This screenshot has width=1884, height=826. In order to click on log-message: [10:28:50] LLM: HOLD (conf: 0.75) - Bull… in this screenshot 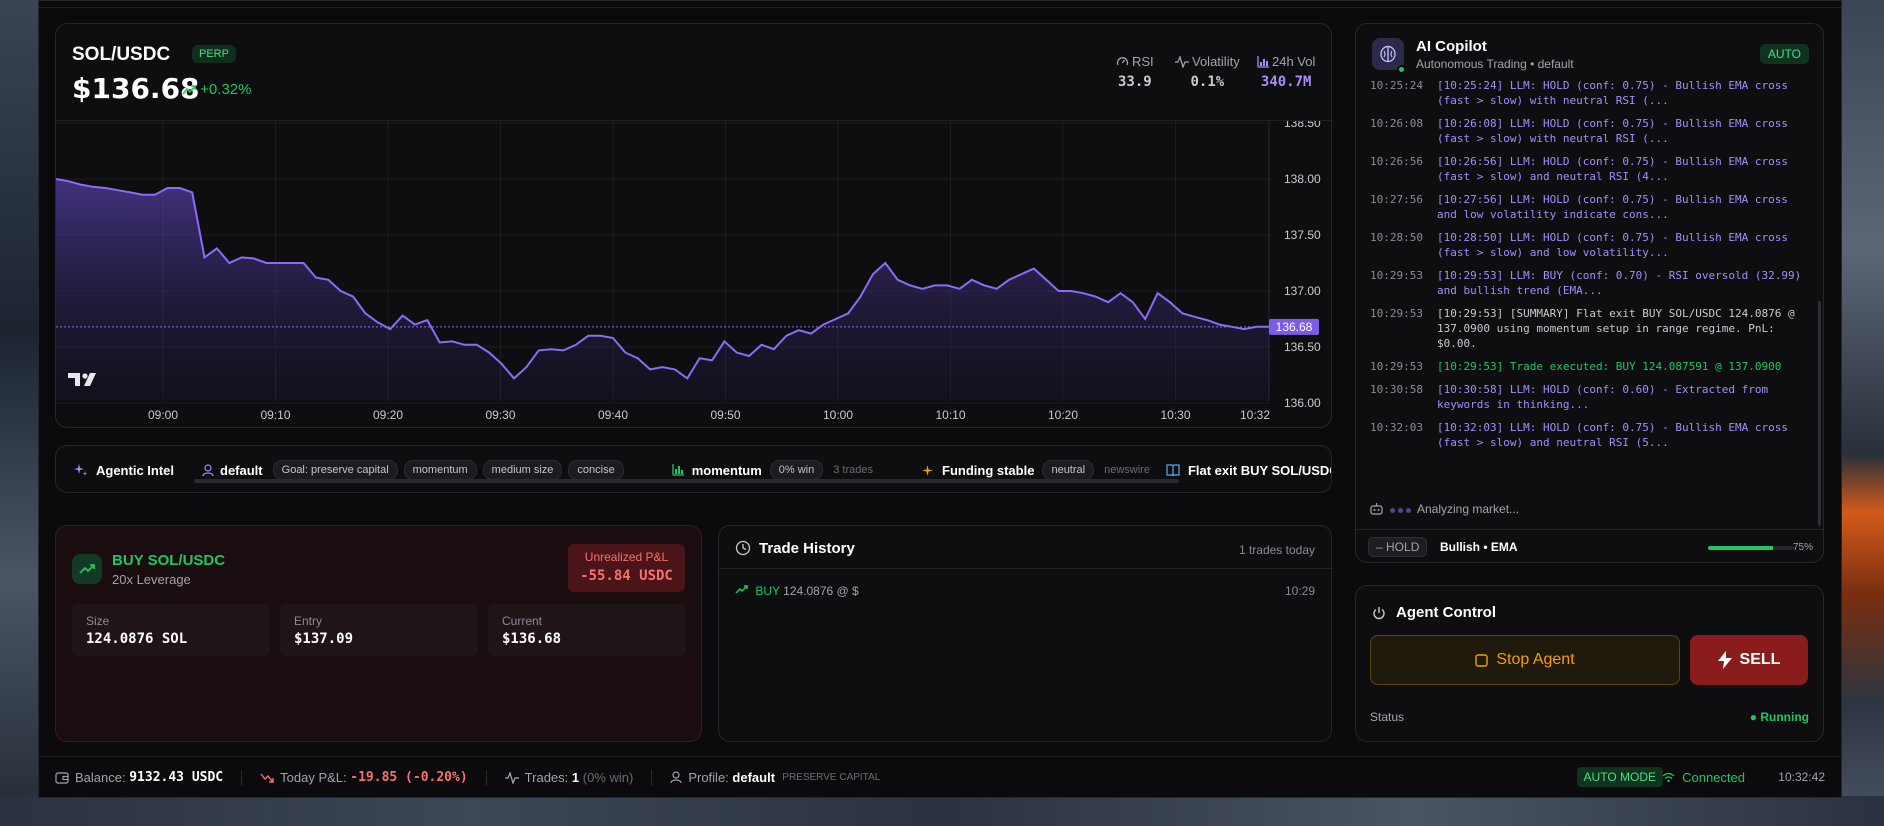, I will do `click(1612, 245)`.